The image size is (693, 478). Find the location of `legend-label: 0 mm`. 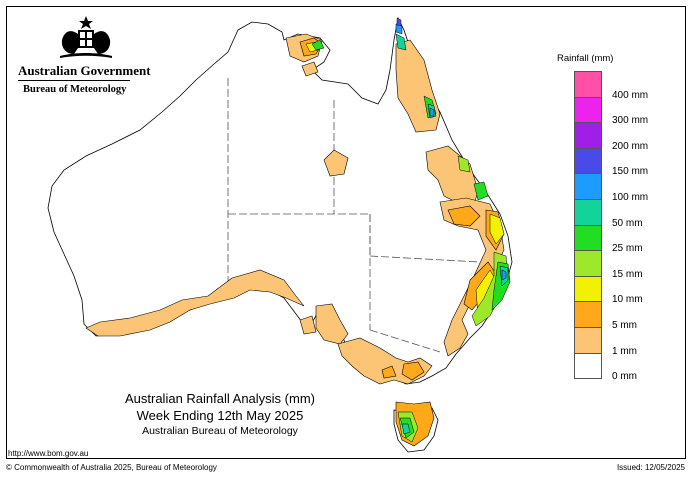

legend-label: 0 mm is located at coordinates (624, 377).